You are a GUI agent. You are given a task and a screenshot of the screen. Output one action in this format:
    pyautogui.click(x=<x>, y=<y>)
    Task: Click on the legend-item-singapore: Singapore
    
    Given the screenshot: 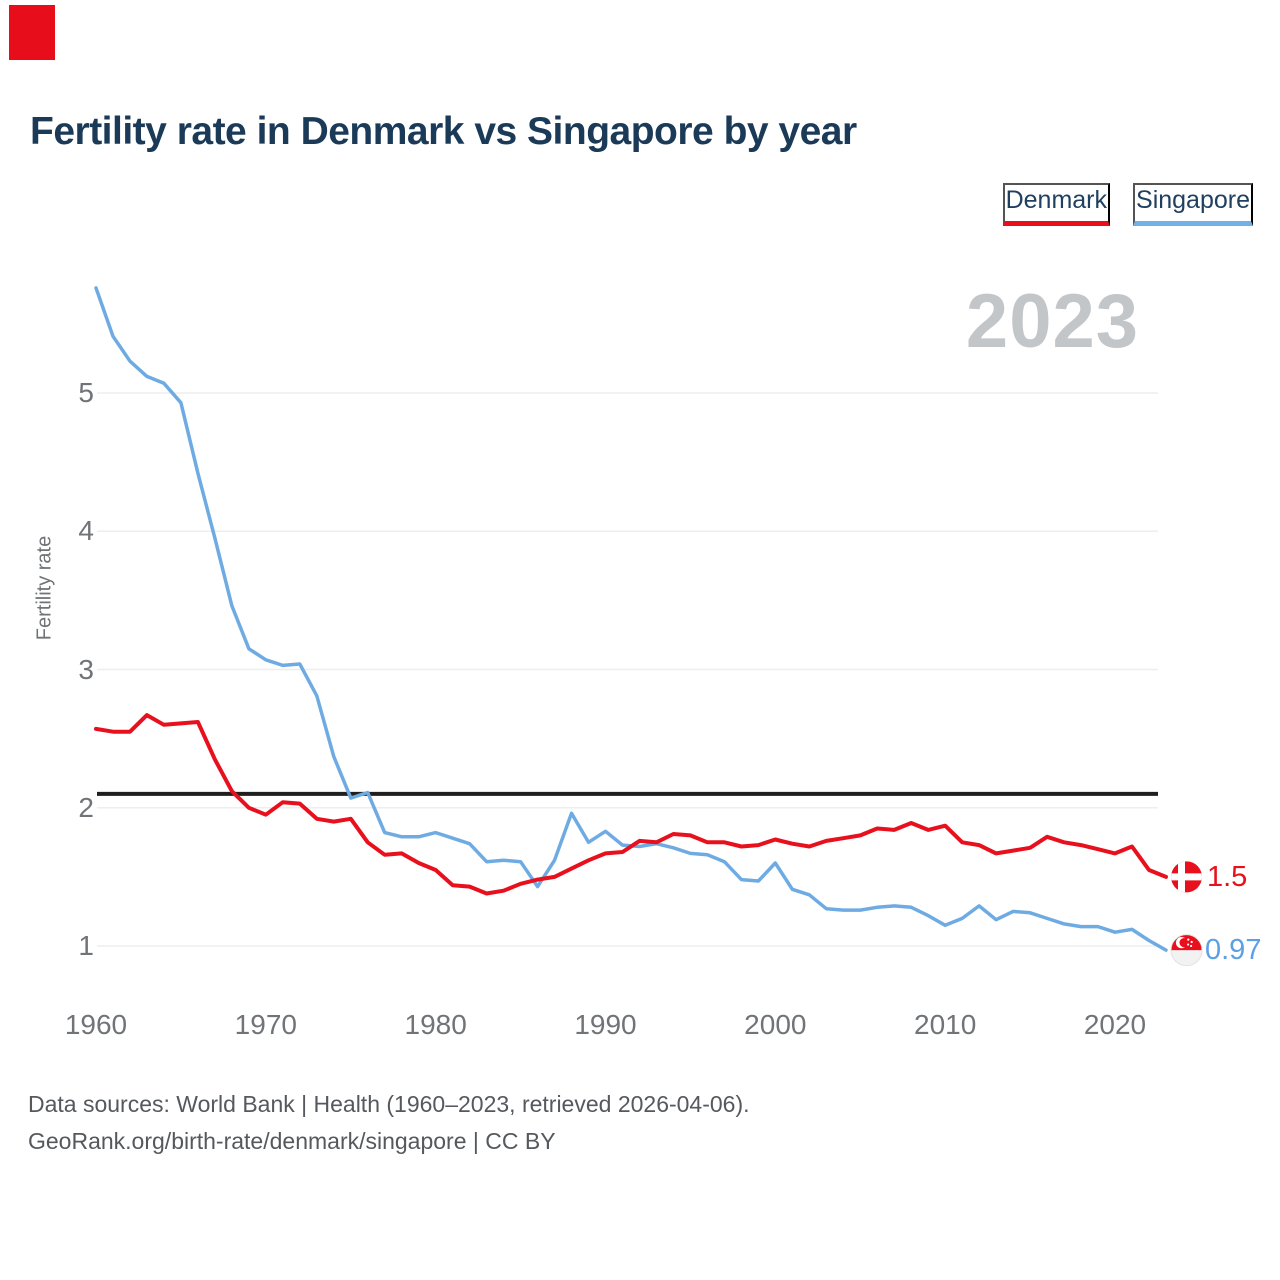 What is the action you would take?
    pyautogui.click(x=1193, y=204)
    